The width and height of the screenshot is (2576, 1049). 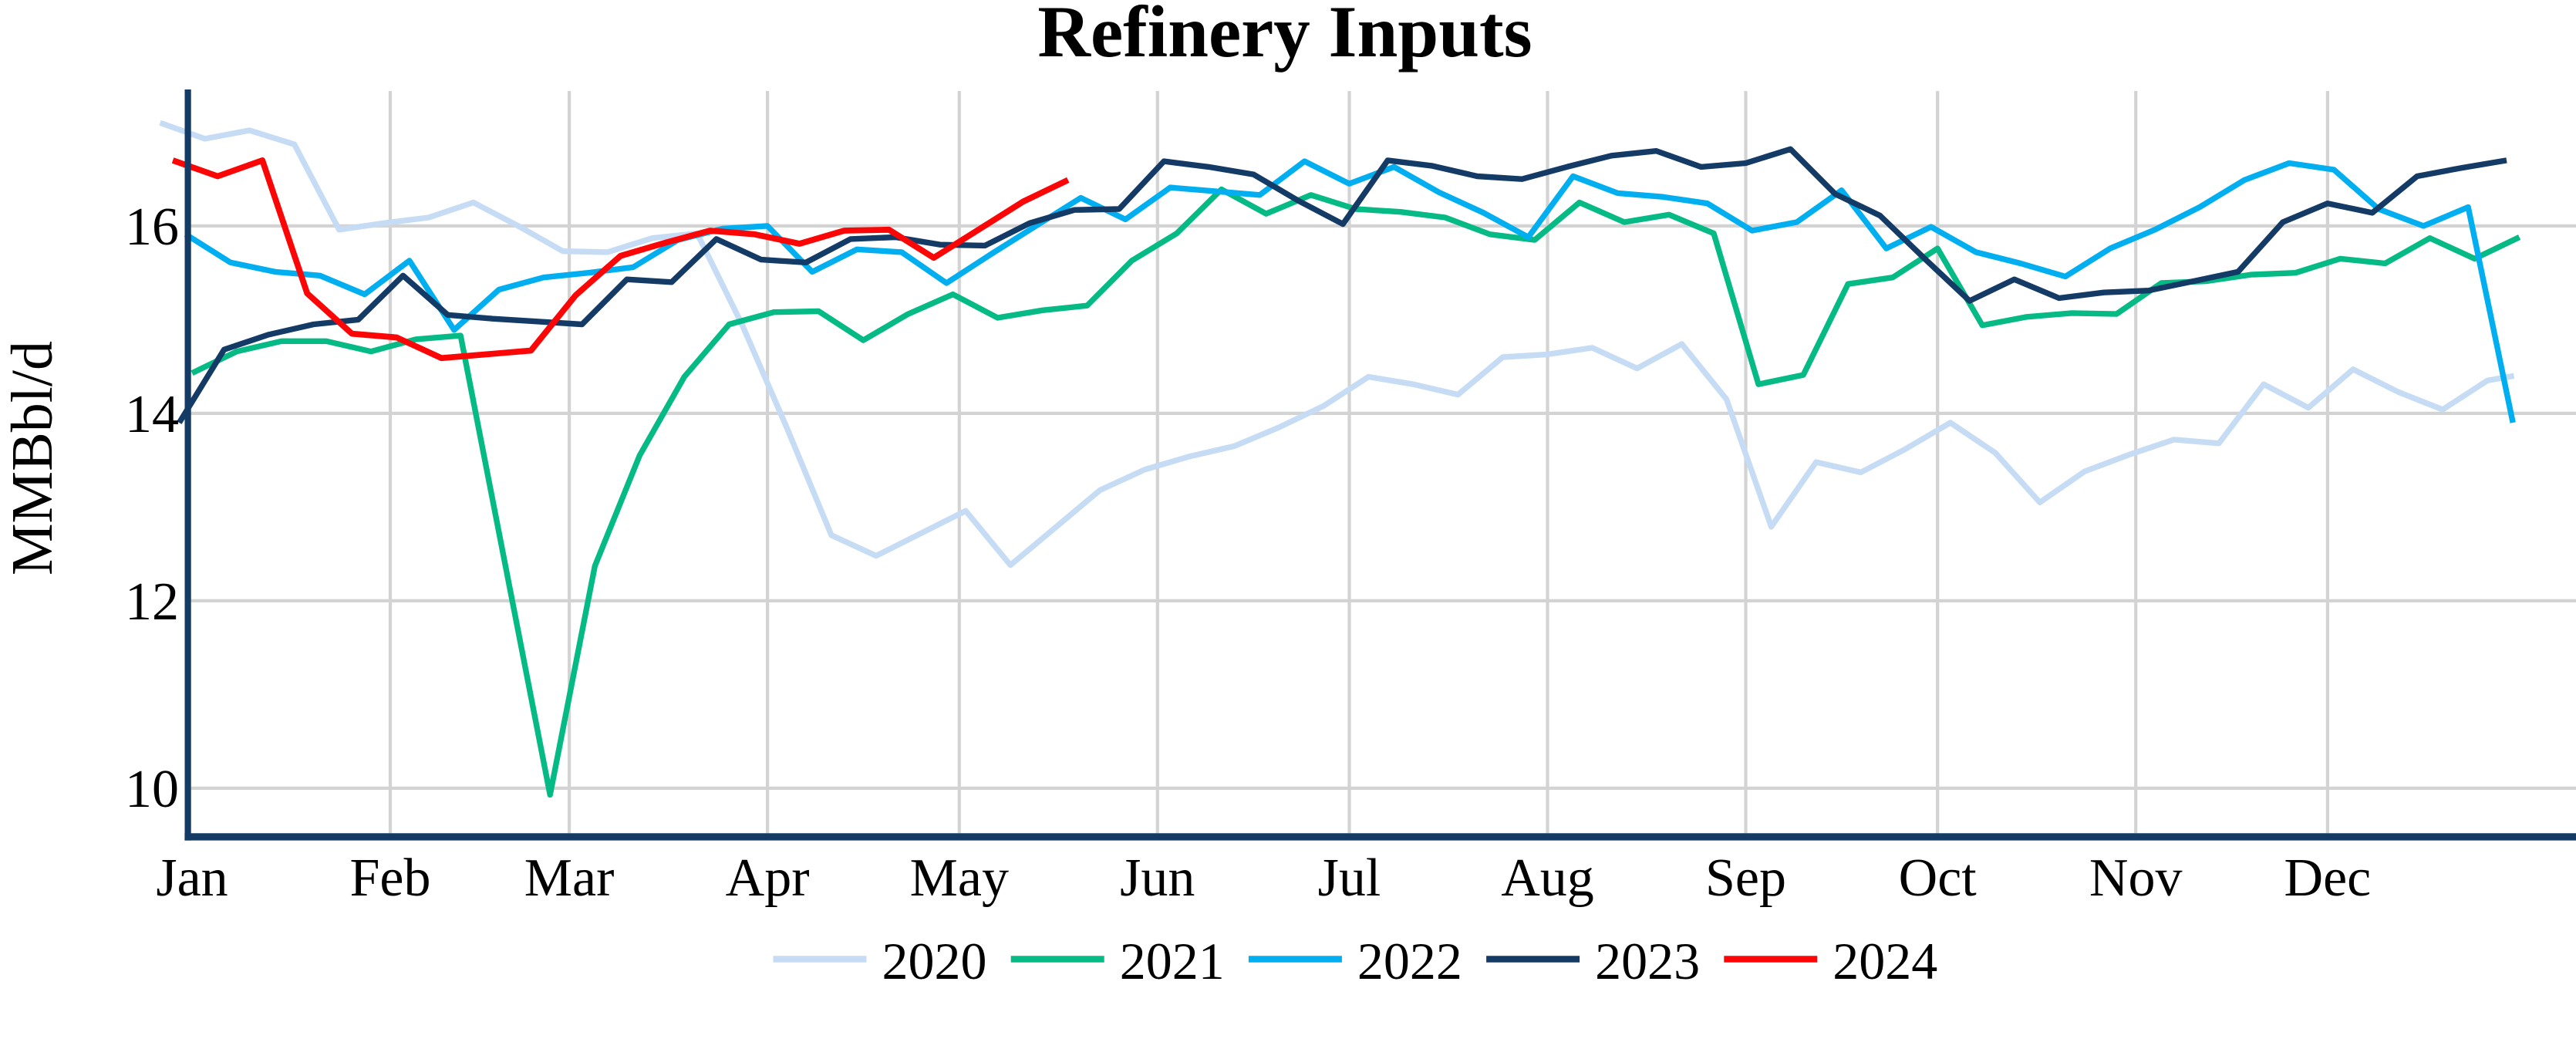 I want to click on svg-text: 10, so click(x=152, y=789).